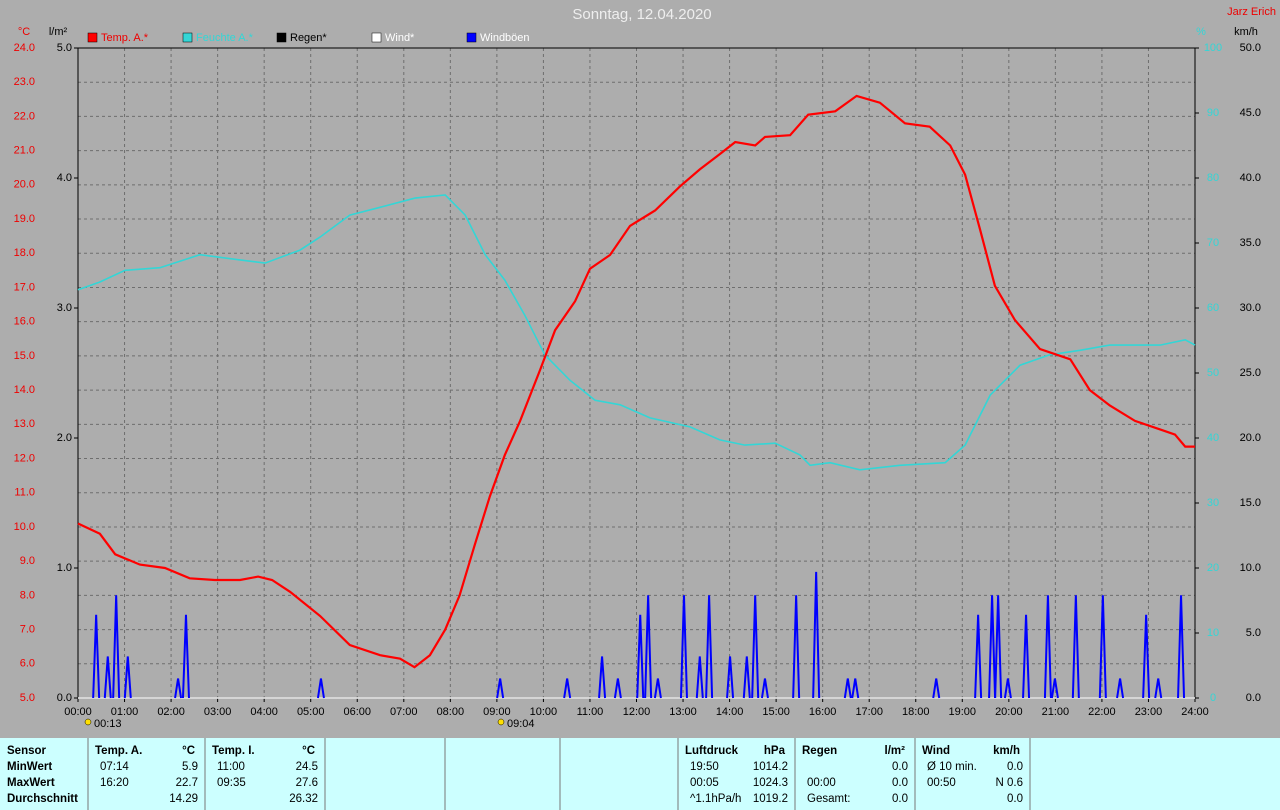 Image resolution: width=1280 pixels, height=810 pixels. Describe the element at coordinates (1213, 308) in the screenshot. I see `y-tick-label: 60` at that location.